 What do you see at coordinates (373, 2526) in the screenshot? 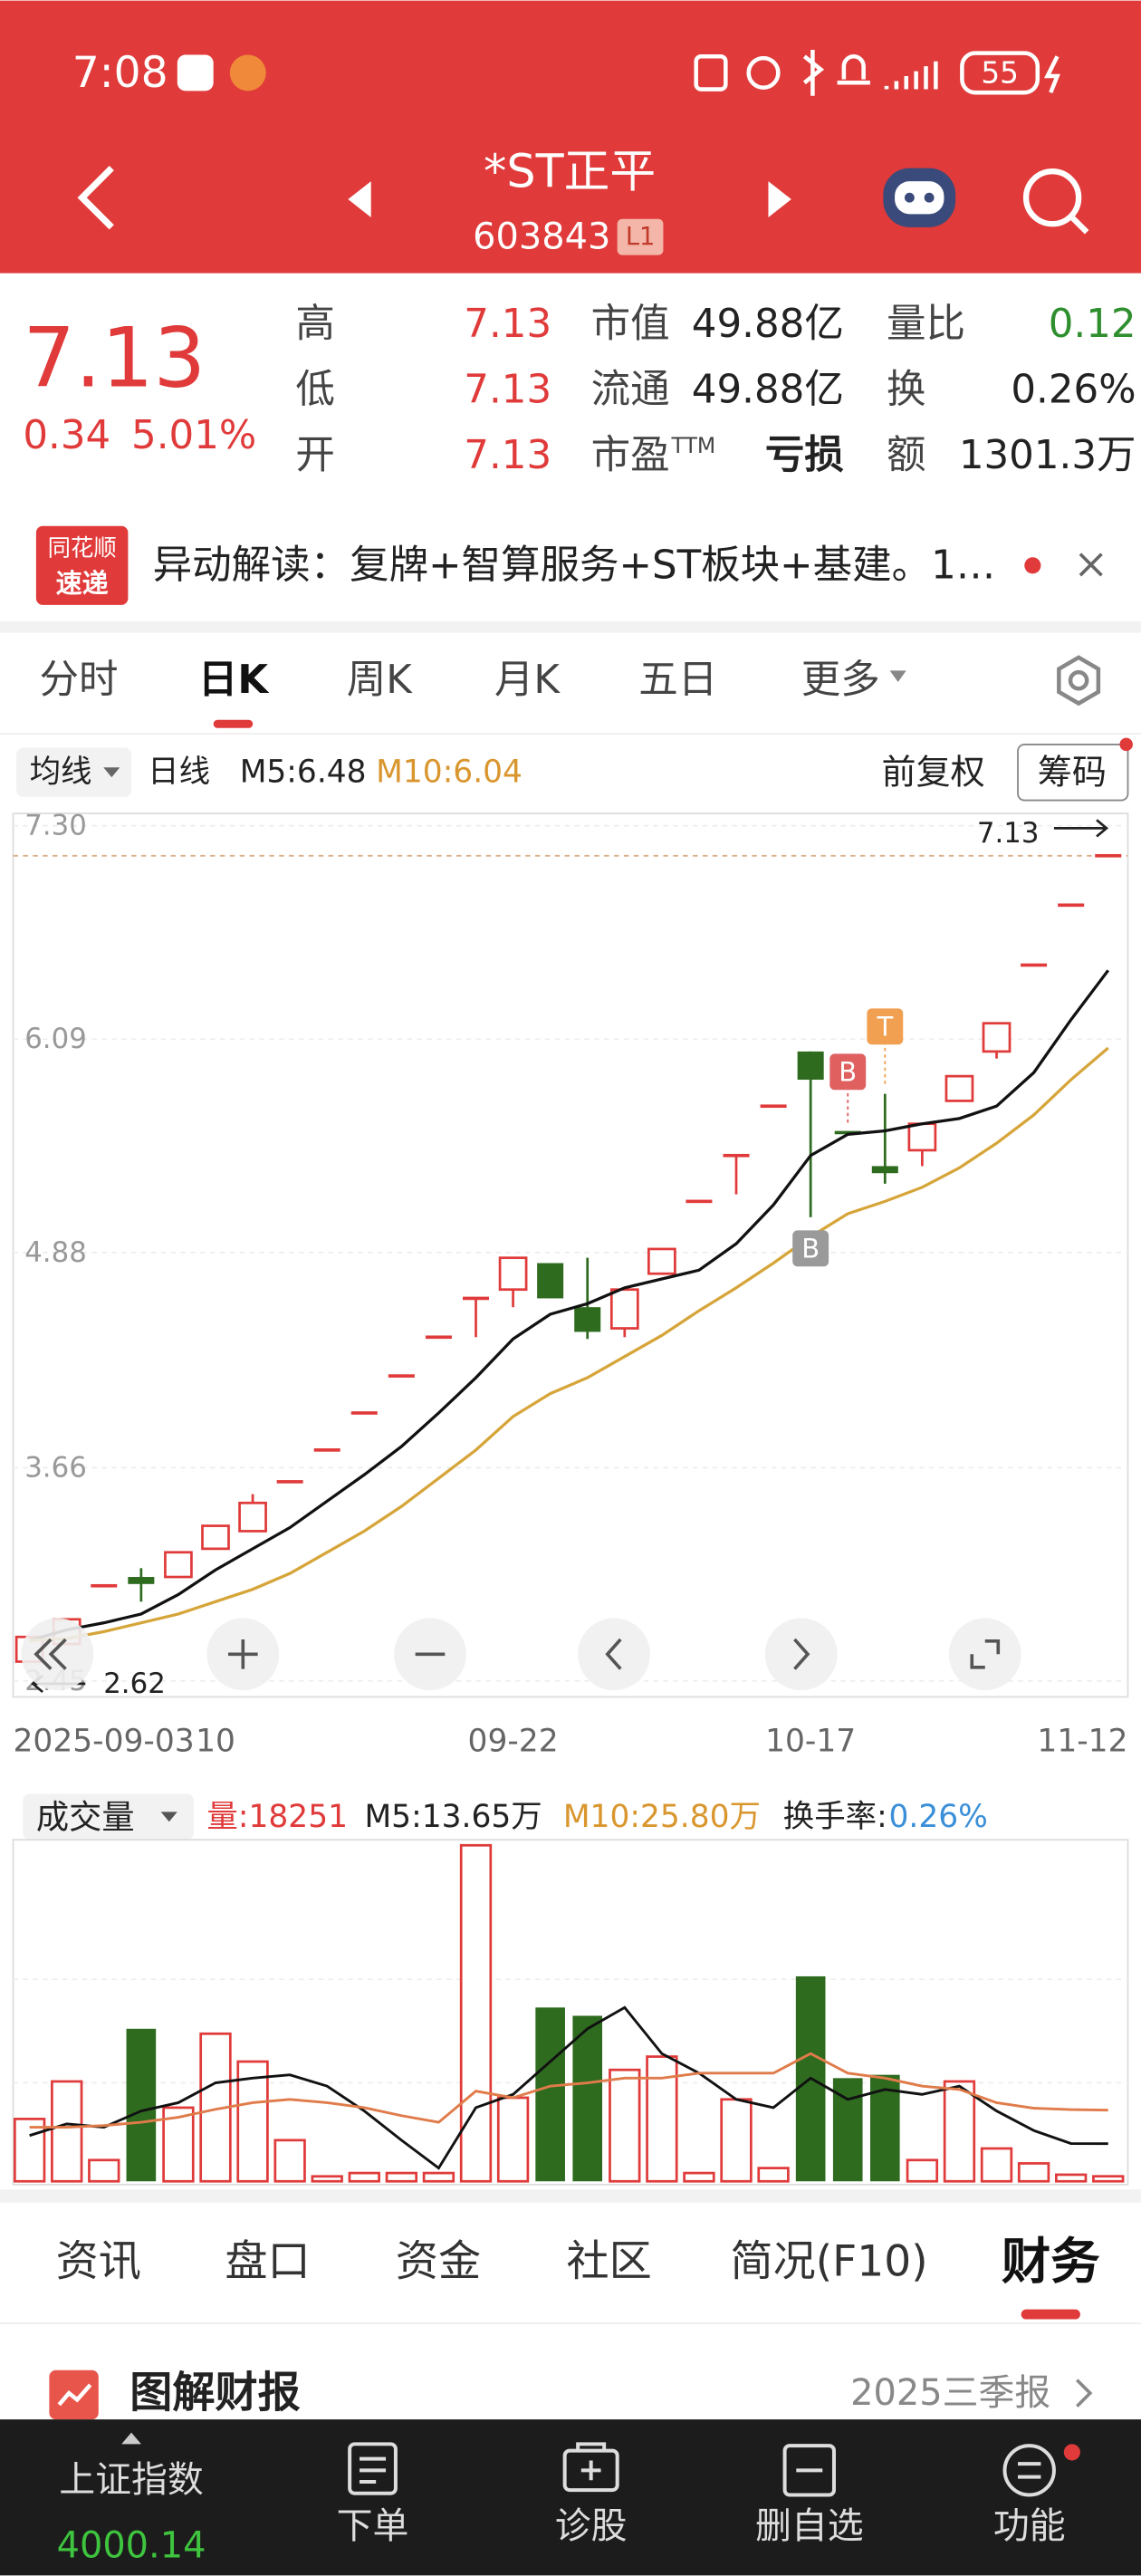
I see `nav-item: 下单` at bounding box center [373, 2526].